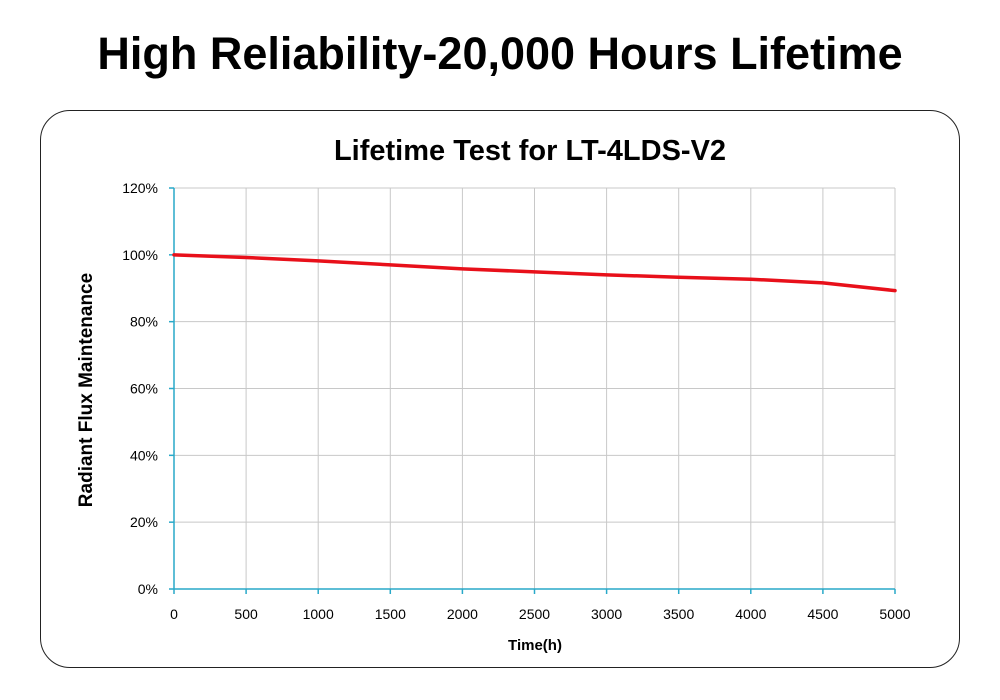 The width and height of the screenshot is (1000, 700). I want to click on y-tick-label: 100%, so click(140, 255).